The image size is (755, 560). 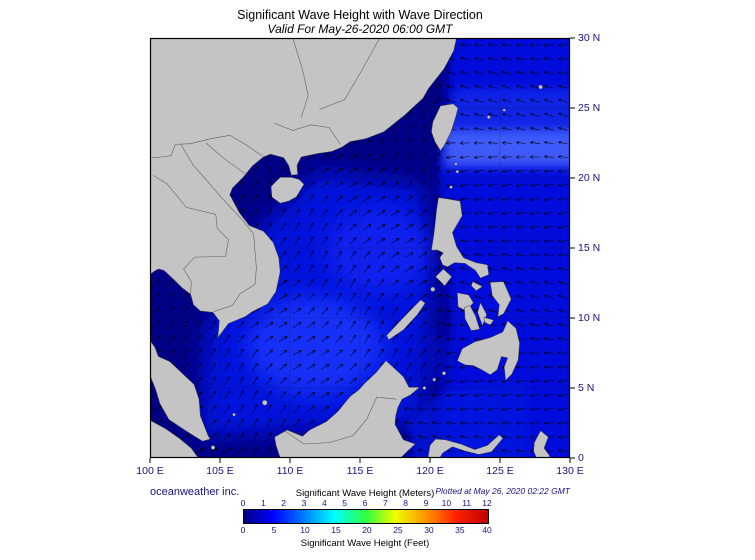 I want to click on legend-meters-tick: 2, so click(x=284, y=503).